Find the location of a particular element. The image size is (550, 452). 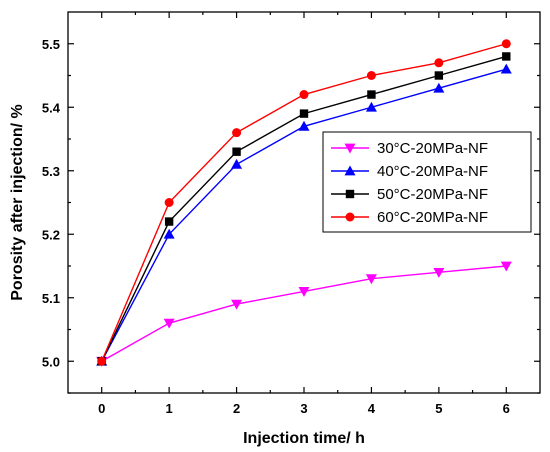

y-tick-label: 5.1 is located at coordinates (51, 298).